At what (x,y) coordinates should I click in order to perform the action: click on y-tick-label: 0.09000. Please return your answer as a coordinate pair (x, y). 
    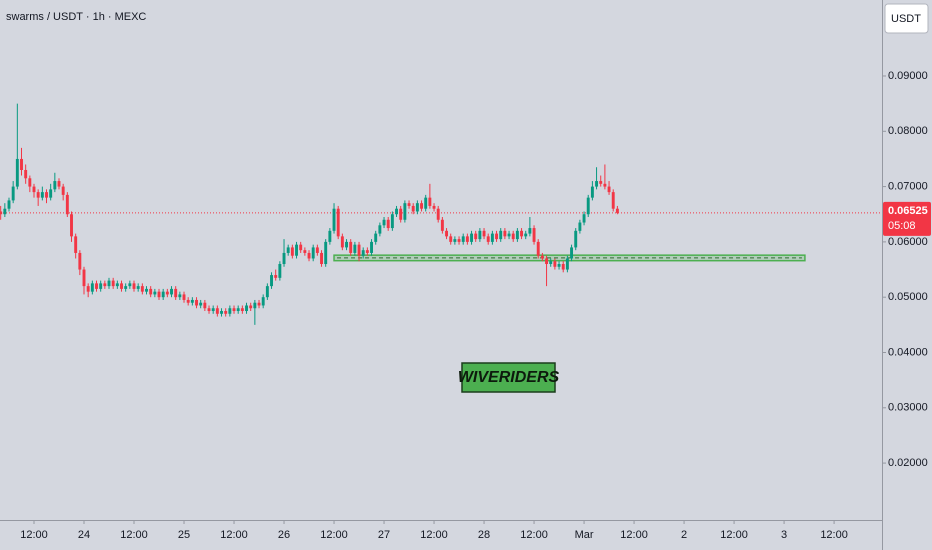
    Looking at the image, I should click on (908, 76).